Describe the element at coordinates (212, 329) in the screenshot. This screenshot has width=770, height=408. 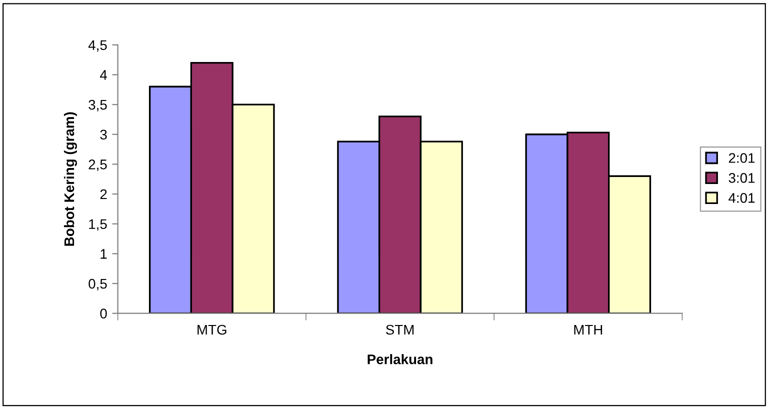
I see `x-tick-label: MTG` at that location.